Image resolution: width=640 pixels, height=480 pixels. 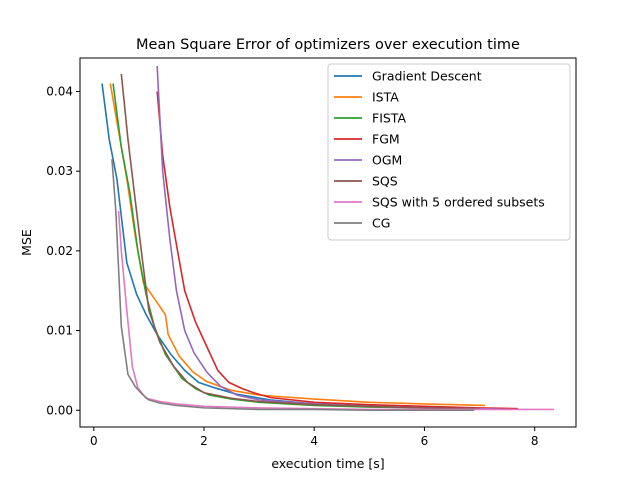 I want to click on x-tick-label: 2, so click(x=204, y=441).